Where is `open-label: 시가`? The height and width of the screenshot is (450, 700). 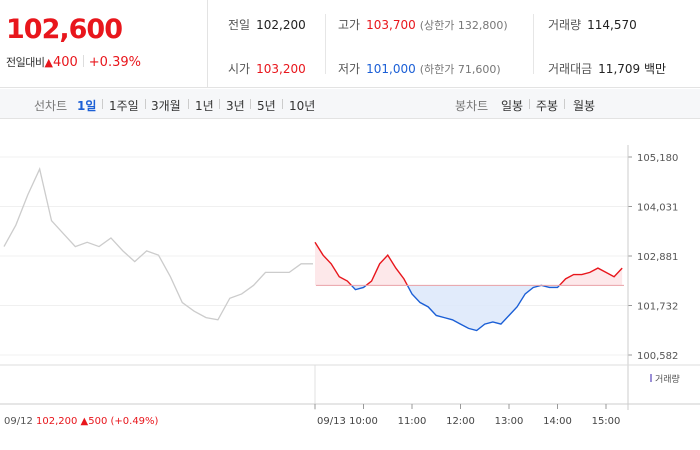
open-label: 시가 is located at coordinates (239, 69).